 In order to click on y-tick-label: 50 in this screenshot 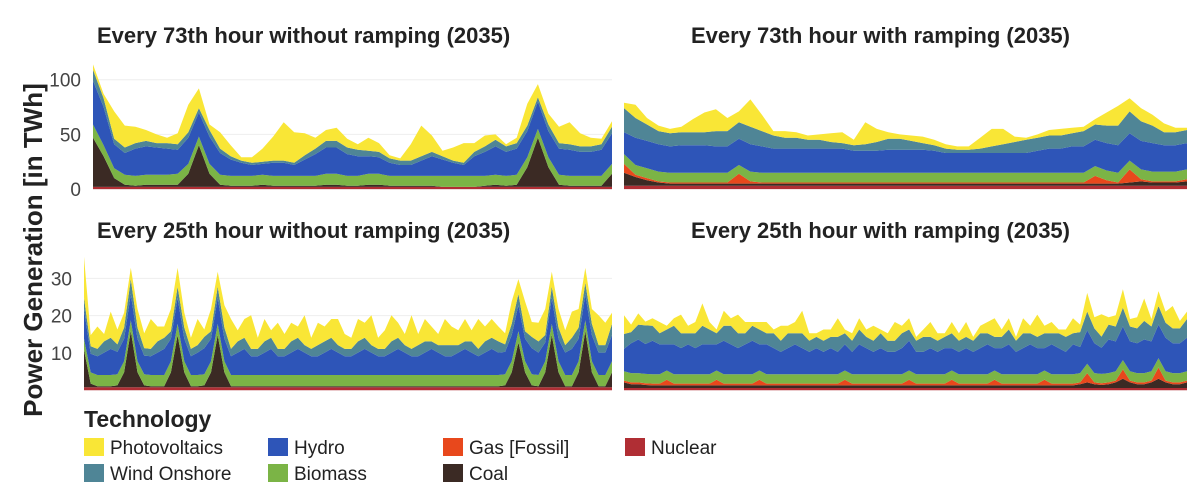, I will do `click(70, 135)`.